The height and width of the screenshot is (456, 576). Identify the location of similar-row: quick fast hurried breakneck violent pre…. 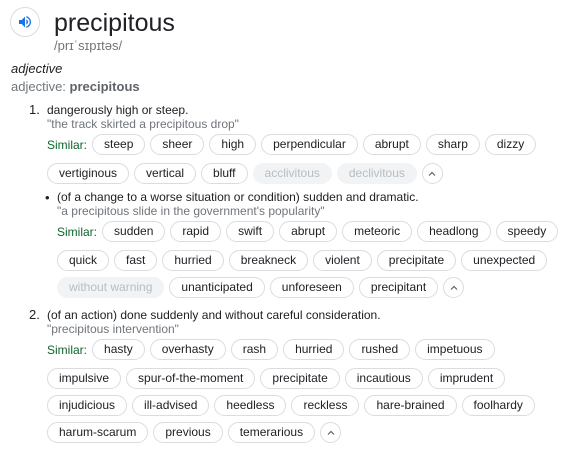
(302, 260).